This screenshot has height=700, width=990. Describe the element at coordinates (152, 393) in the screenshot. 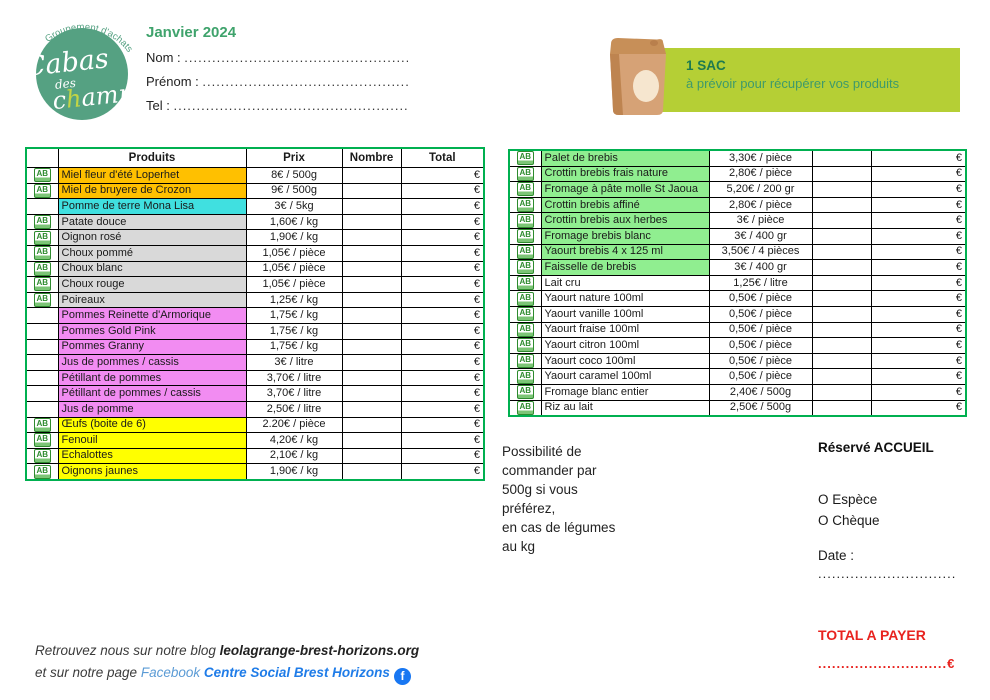

I see `product-name-cell: Pétillant de pommes / cassis` at that location.